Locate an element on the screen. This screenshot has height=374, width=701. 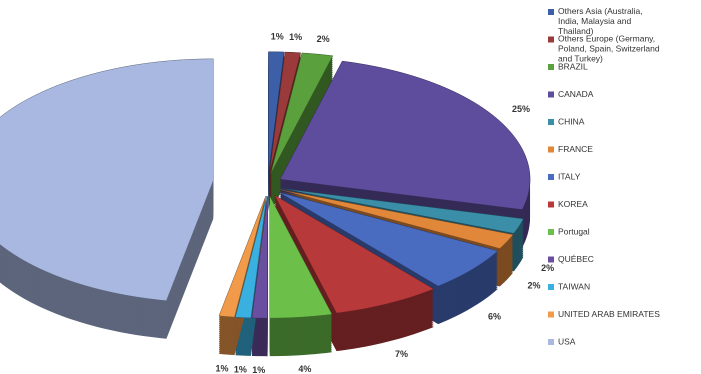
data-label: 25% is located at coordinates (521, 109).